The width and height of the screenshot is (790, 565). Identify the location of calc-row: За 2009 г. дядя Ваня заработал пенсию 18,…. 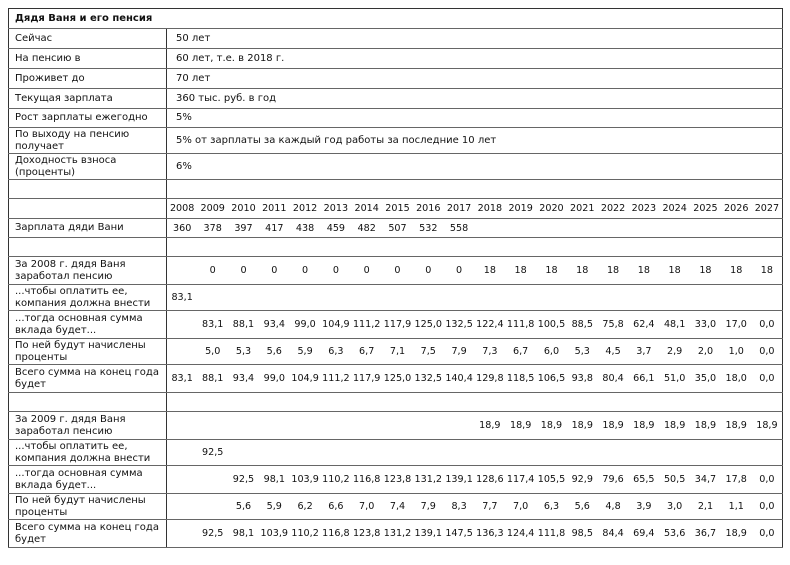
(396, 425).